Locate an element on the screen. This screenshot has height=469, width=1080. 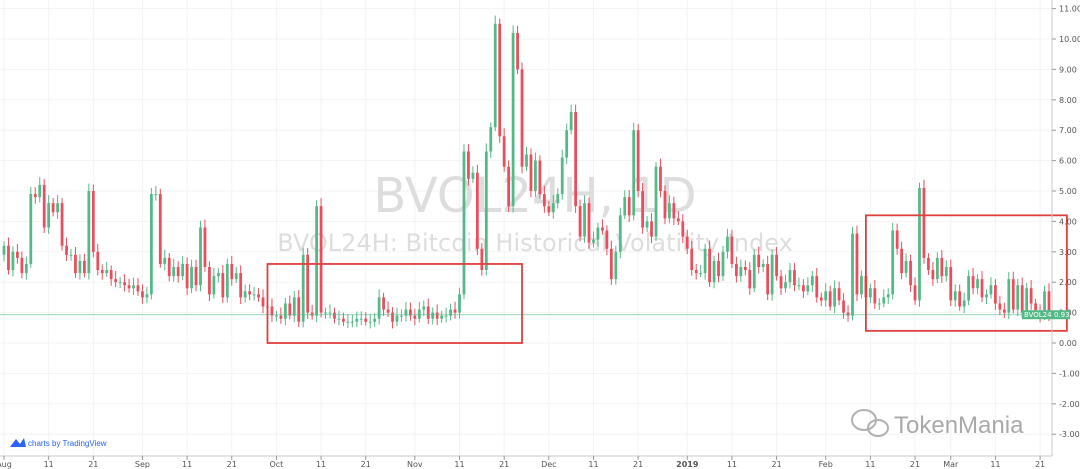
time-tick-label: Sep is located at coordinates (142, 464).